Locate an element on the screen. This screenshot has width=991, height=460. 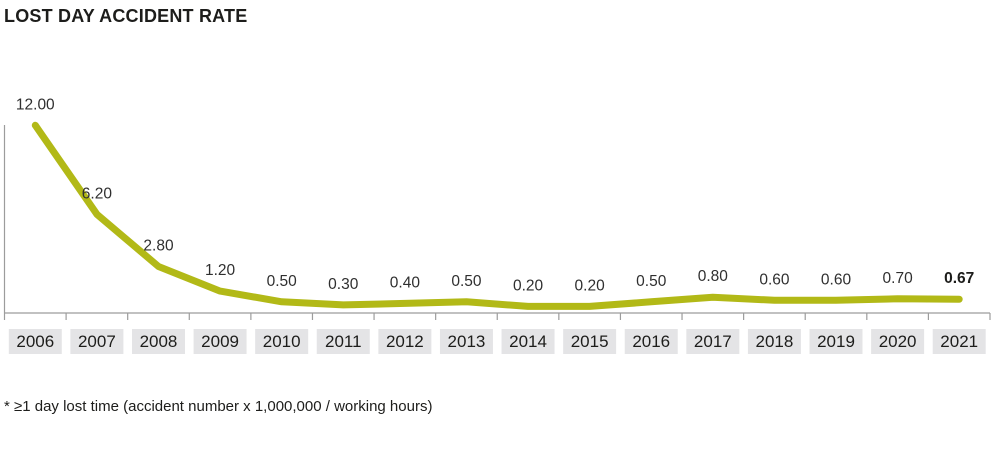
year-label: 2008 is located at coordinates (159, 341).